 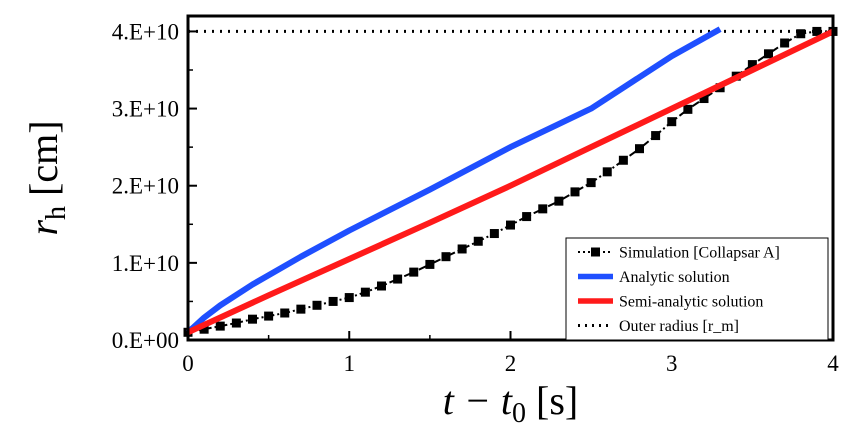 I want to click on x-axis-title-main: t − t, so click(x=478, y=400).